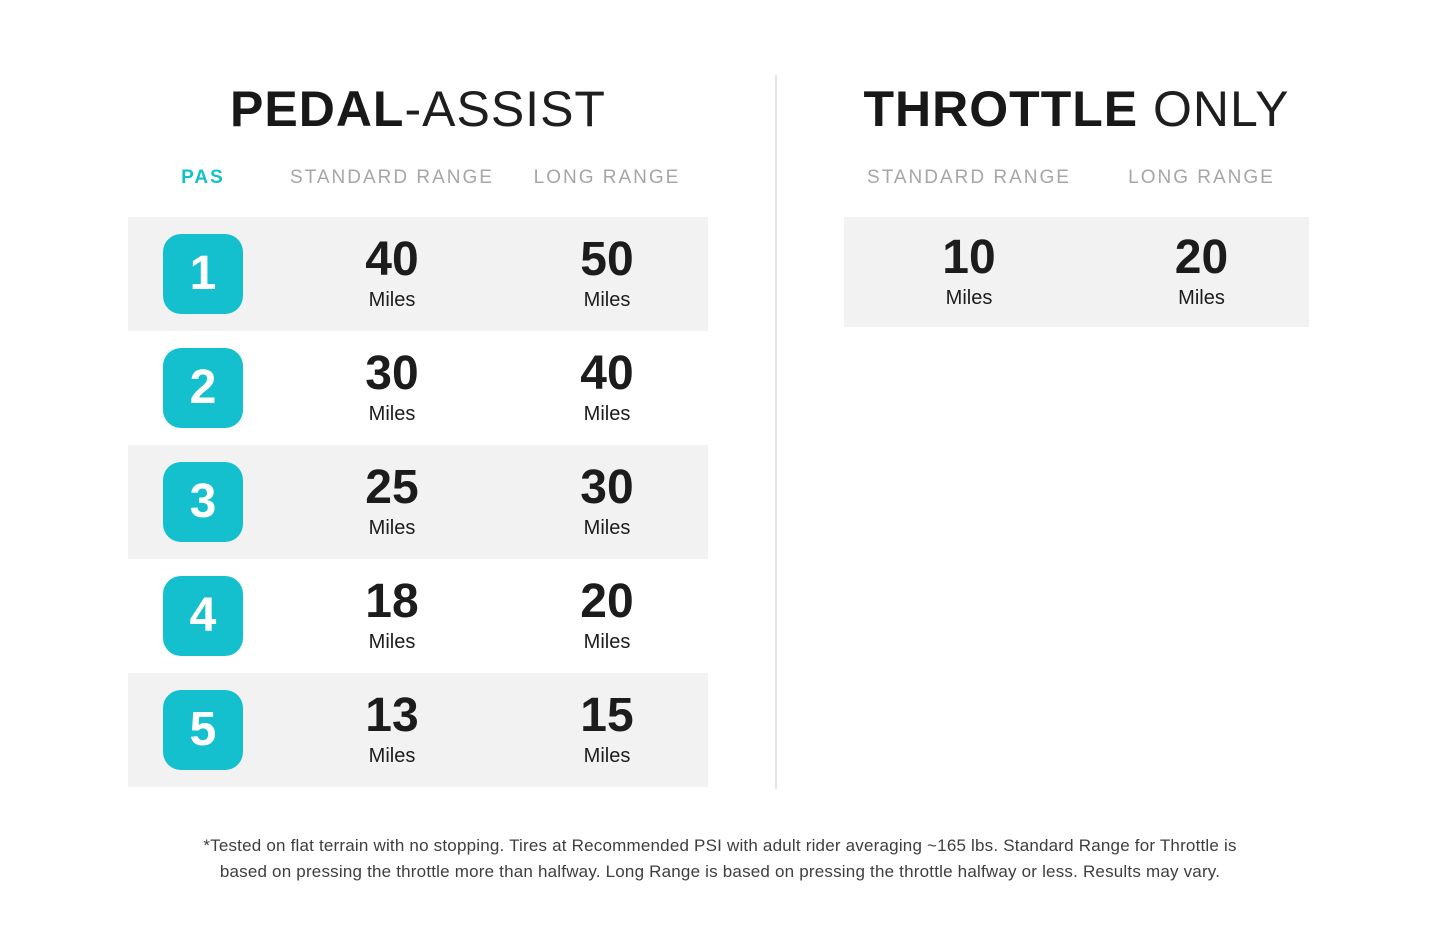 The height and width of the screenshot is (936, 1440). I want to click on table-row-pas-1: 1 40 Miles 50 Miles, so click(418, 274).